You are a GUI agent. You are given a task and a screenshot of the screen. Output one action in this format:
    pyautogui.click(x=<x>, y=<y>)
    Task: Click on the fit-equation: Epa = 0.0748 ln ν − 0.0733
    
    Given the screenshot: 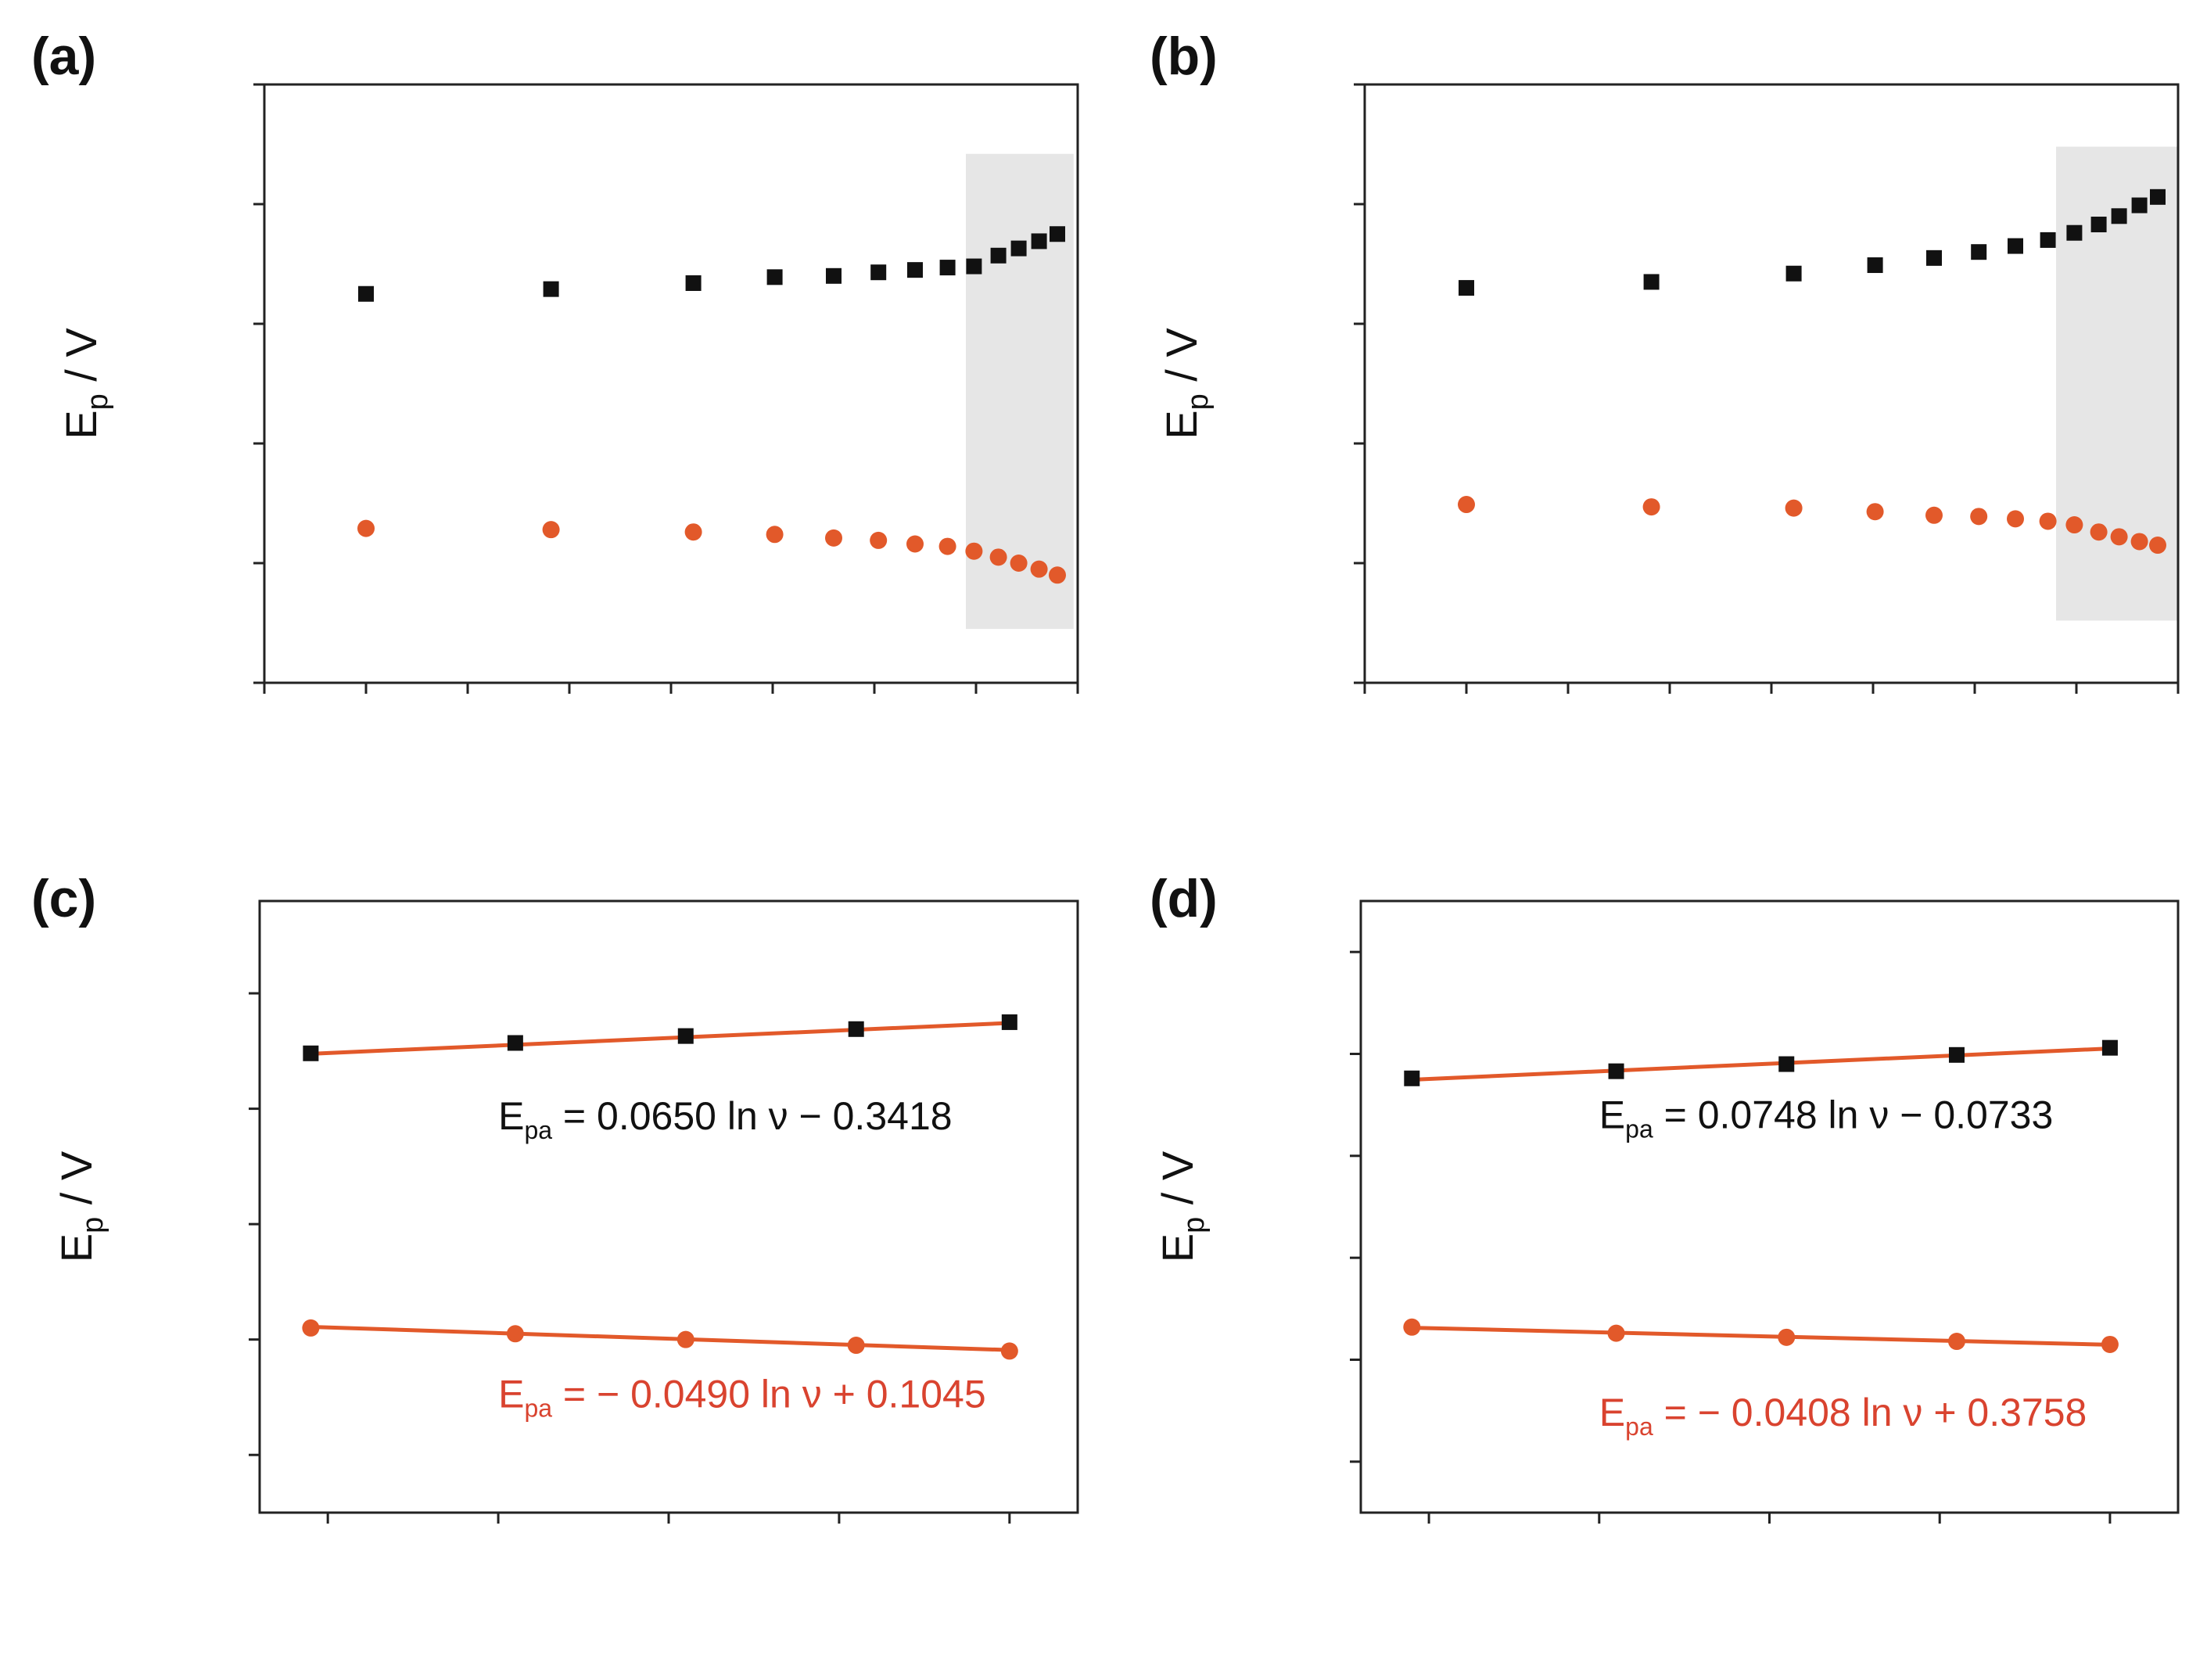 What is the action you would take?
    pyautogui.click(x=1826, y=1118)
    